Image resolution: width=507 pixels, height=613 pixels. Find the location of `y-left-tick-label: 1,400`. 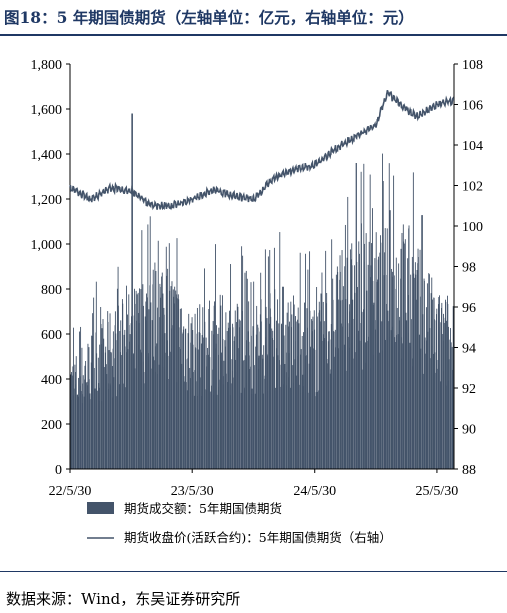

y-left-tick-label: 1,400 is located at coordinates (47, 155).